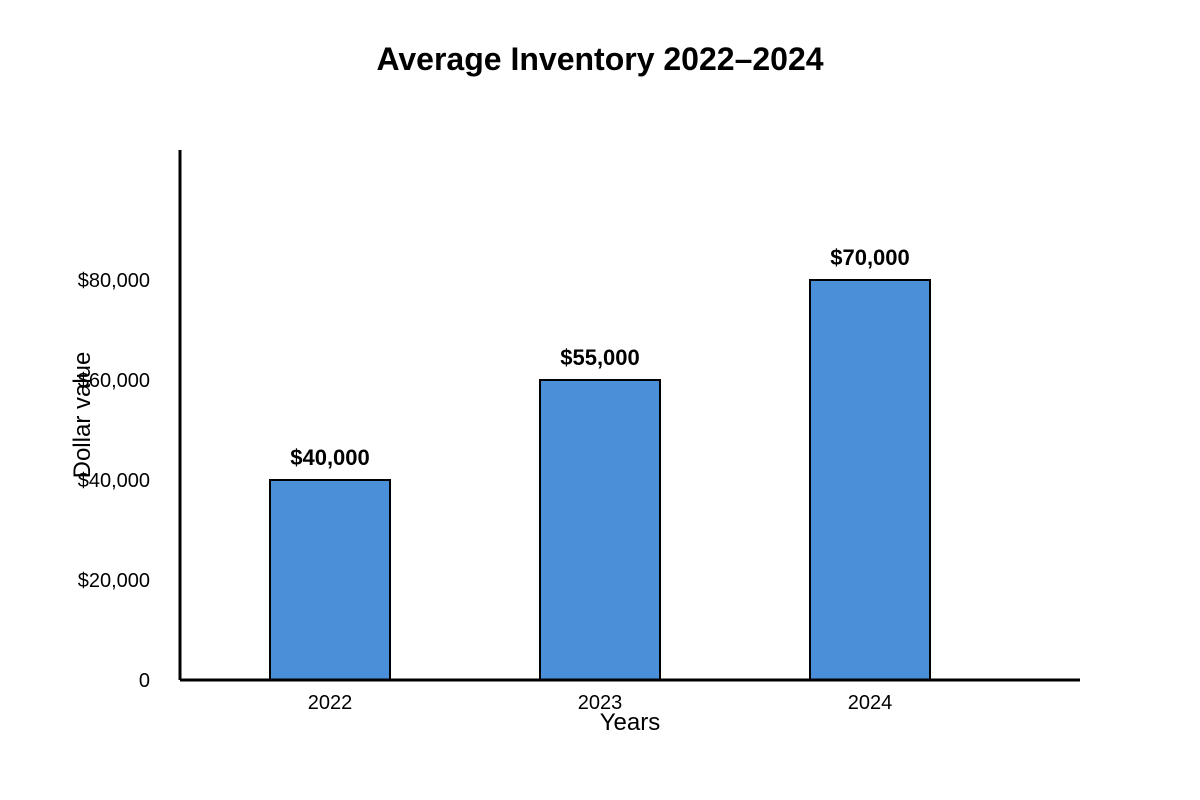 This screenshot has height=800, width=1200. Describe the element at coordinates (330, 457) in the screenshot. I see `data-label-2022: $40,000` at that location.